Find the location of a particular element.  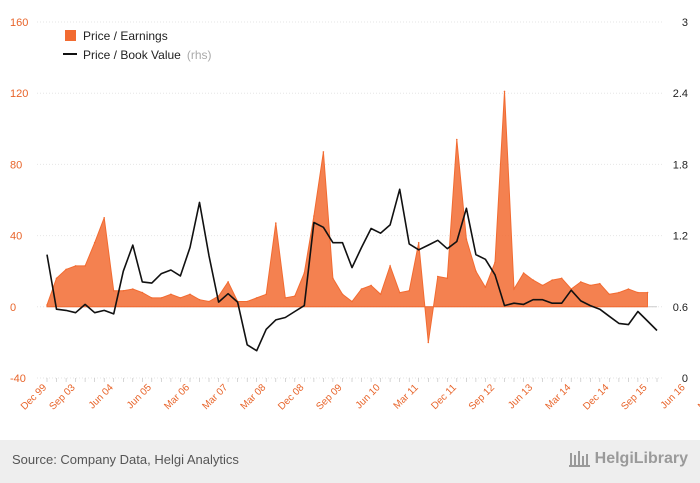

x-tick-label: Jun 04 is located at coordinates (101, 396).